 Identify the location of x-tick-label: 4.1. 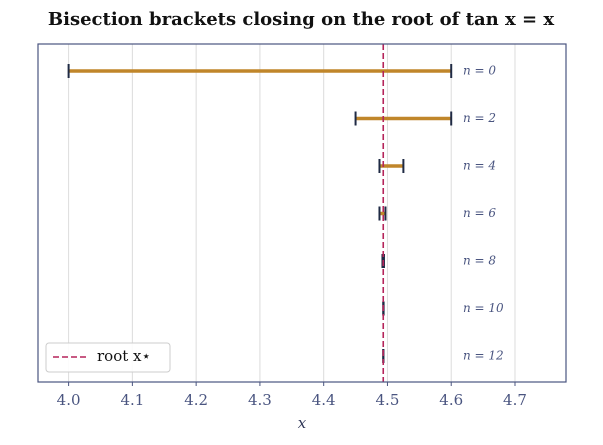
(132, 400).